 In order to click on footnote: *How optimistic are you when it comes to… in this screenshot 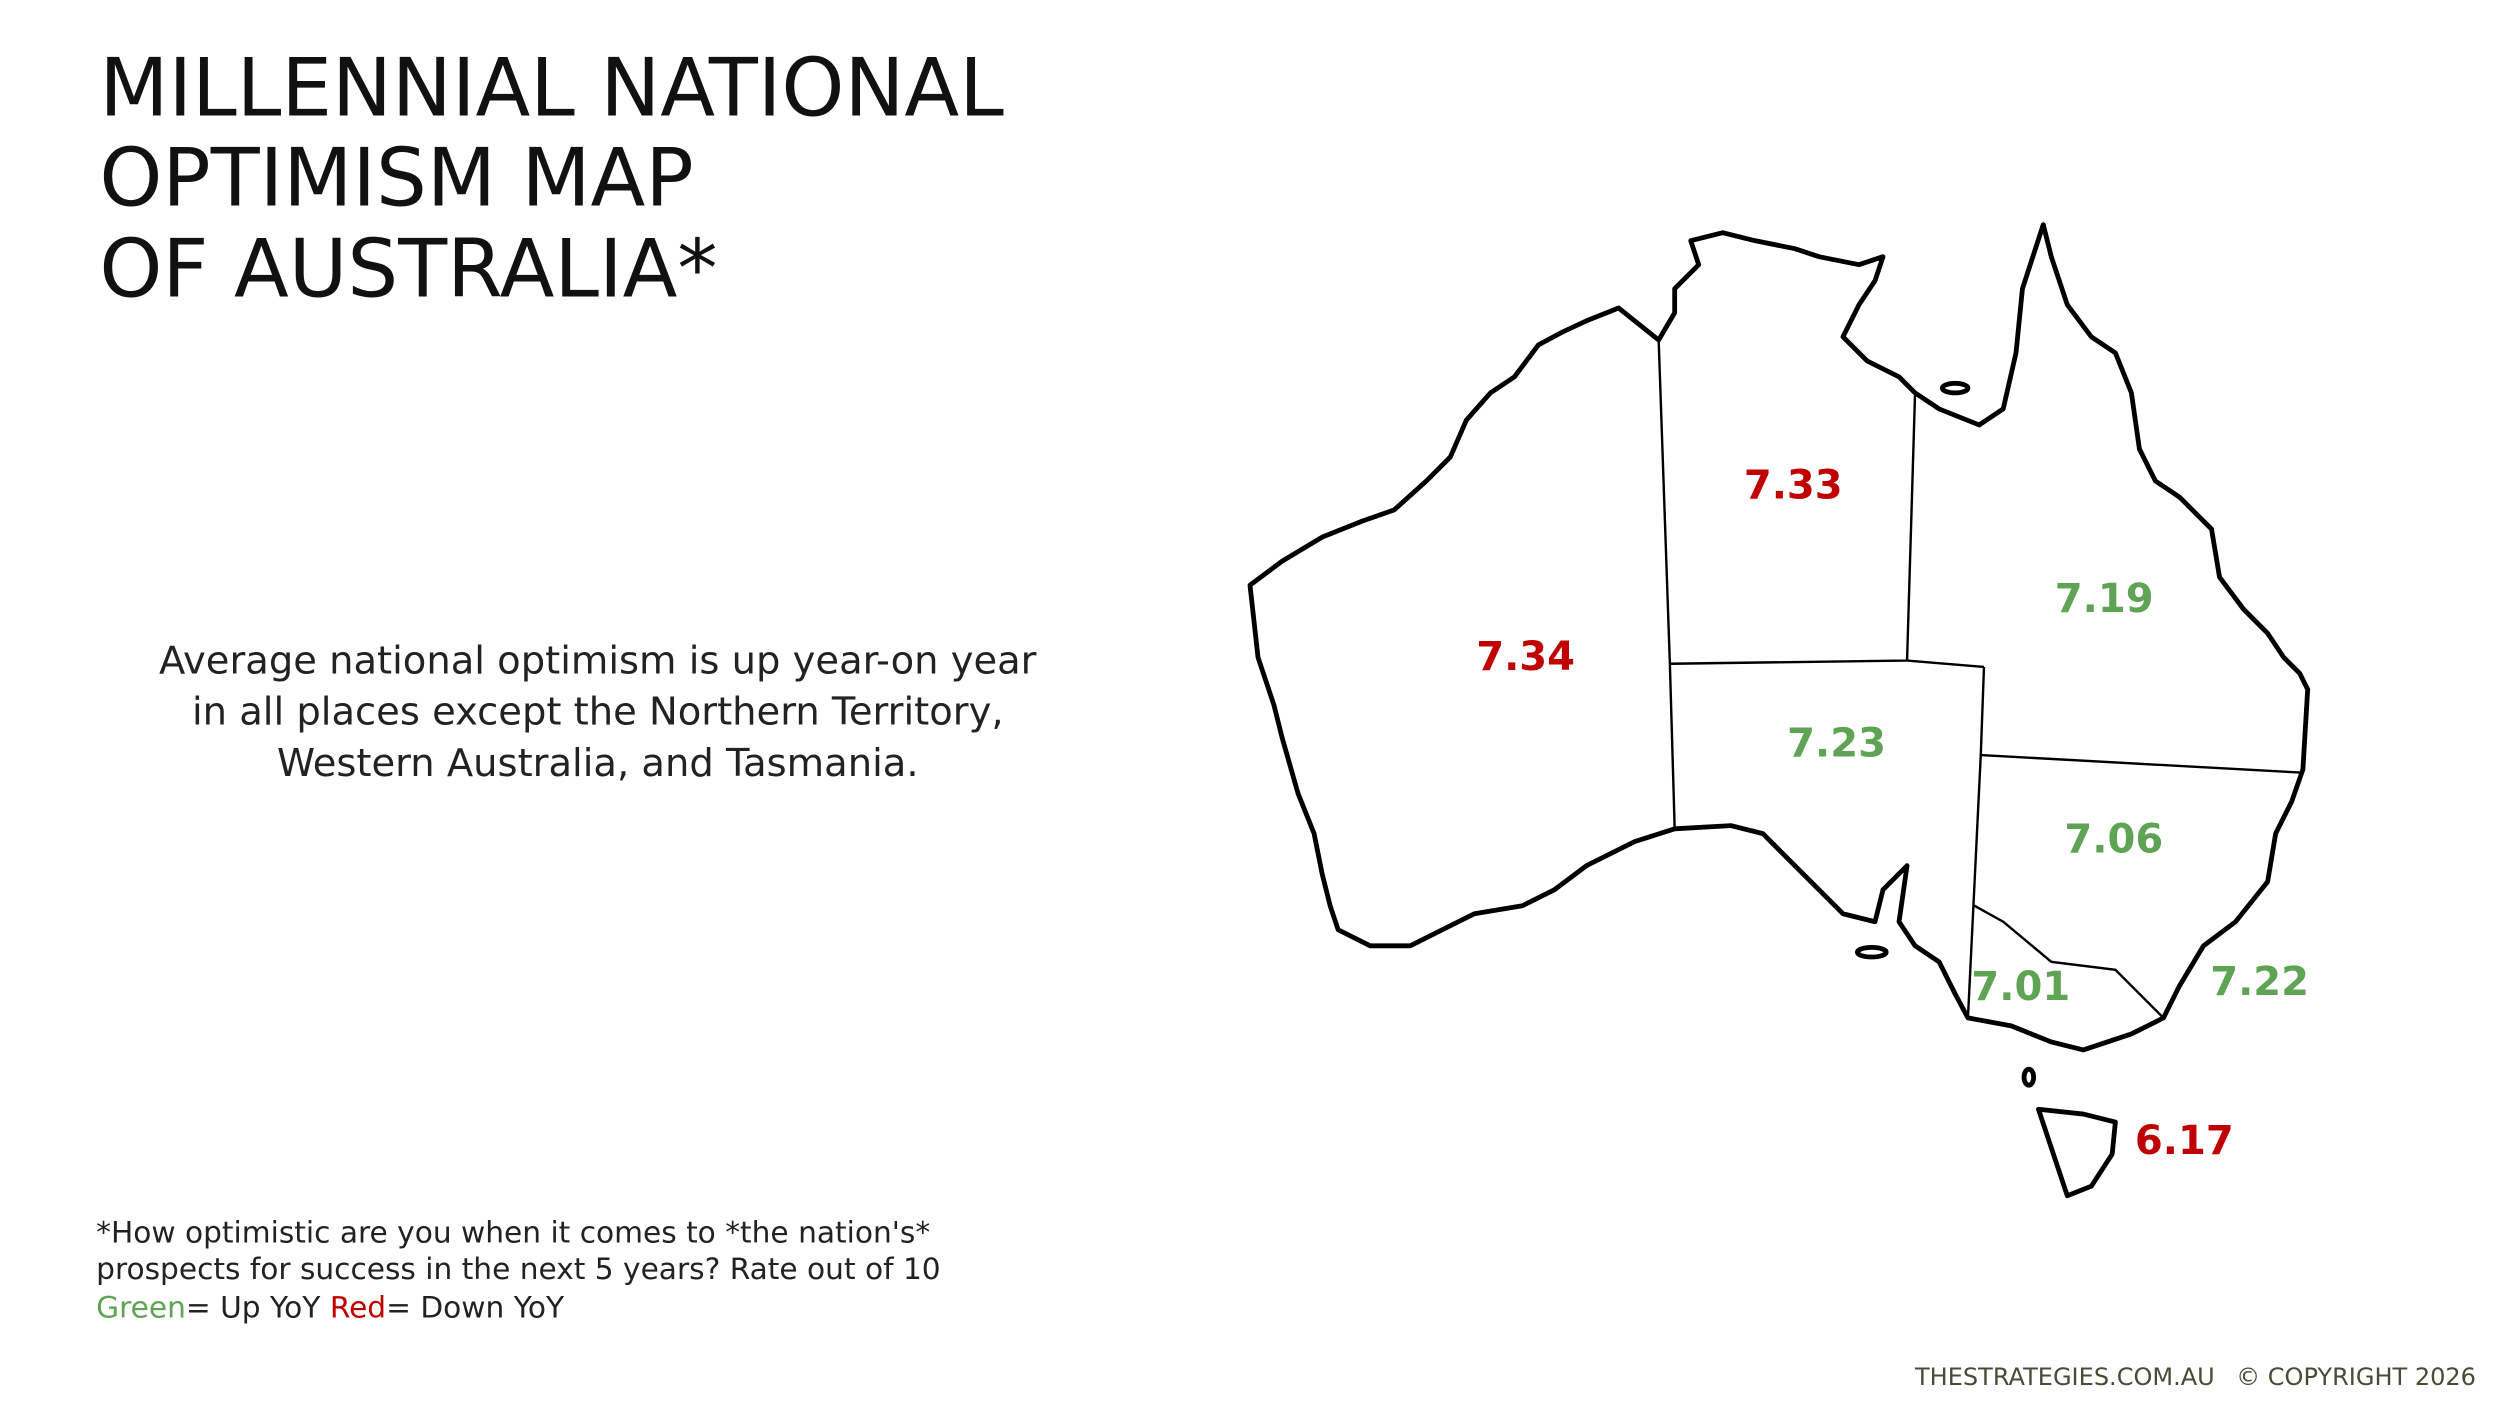, I will do `click(518, 1269)`.